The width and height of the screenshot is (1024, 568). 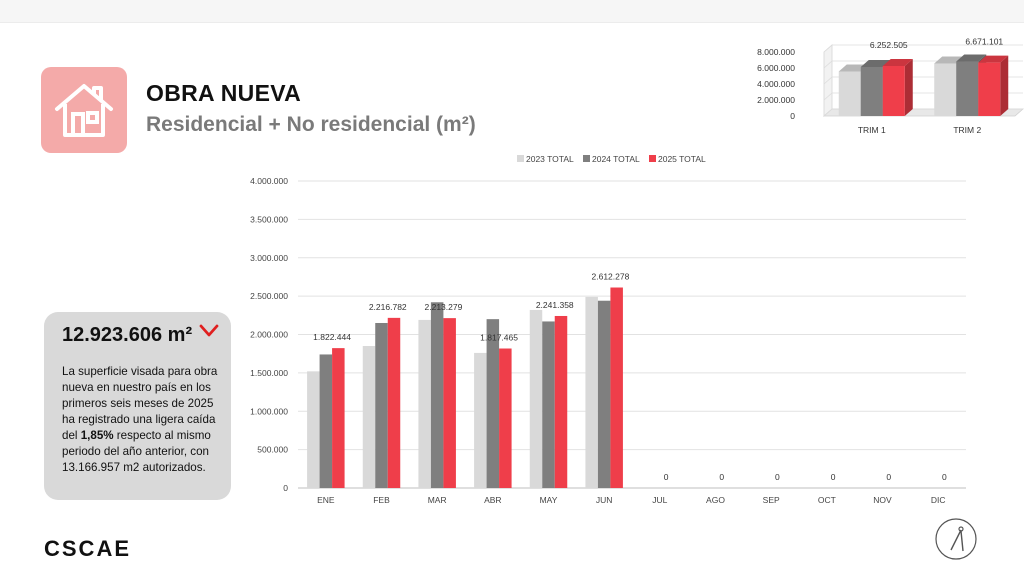 What do you see at coordinates (97, 435) in the screenshot?
I see `summary-highlight: 1,85%` at bounding box center [97, 435].